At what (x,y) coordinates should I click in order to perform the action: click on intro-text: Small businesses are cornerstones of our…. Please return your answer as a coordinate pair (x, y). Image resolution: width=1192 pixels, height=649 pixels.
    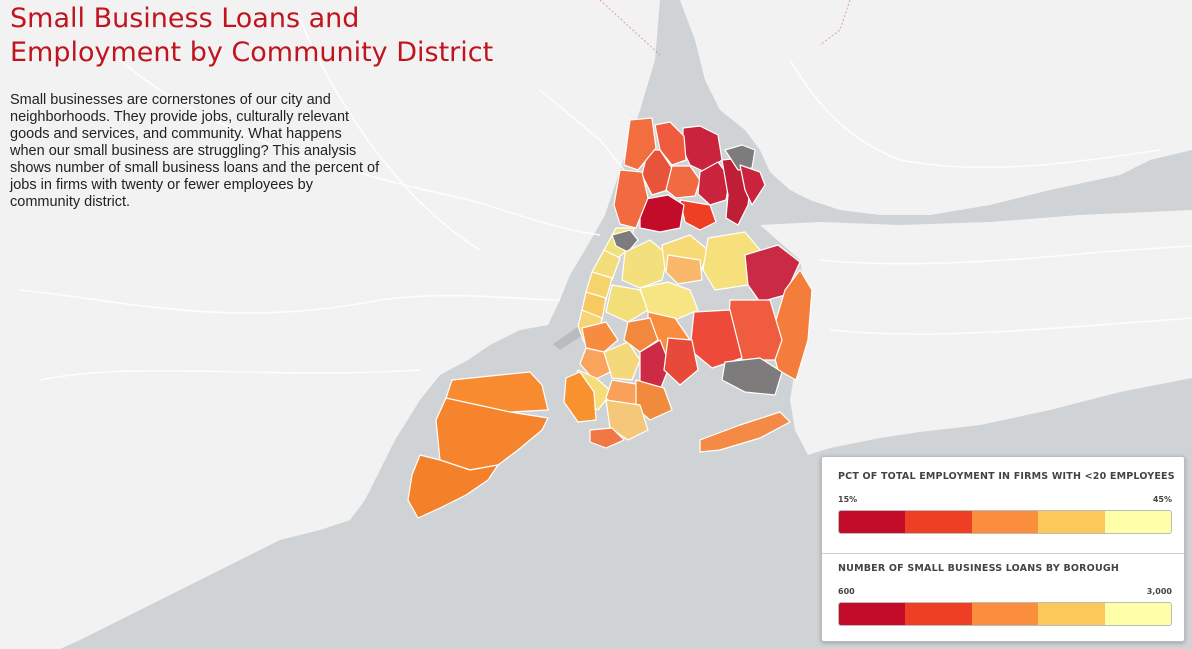
    Looking at the image, I should click on (195, 151).